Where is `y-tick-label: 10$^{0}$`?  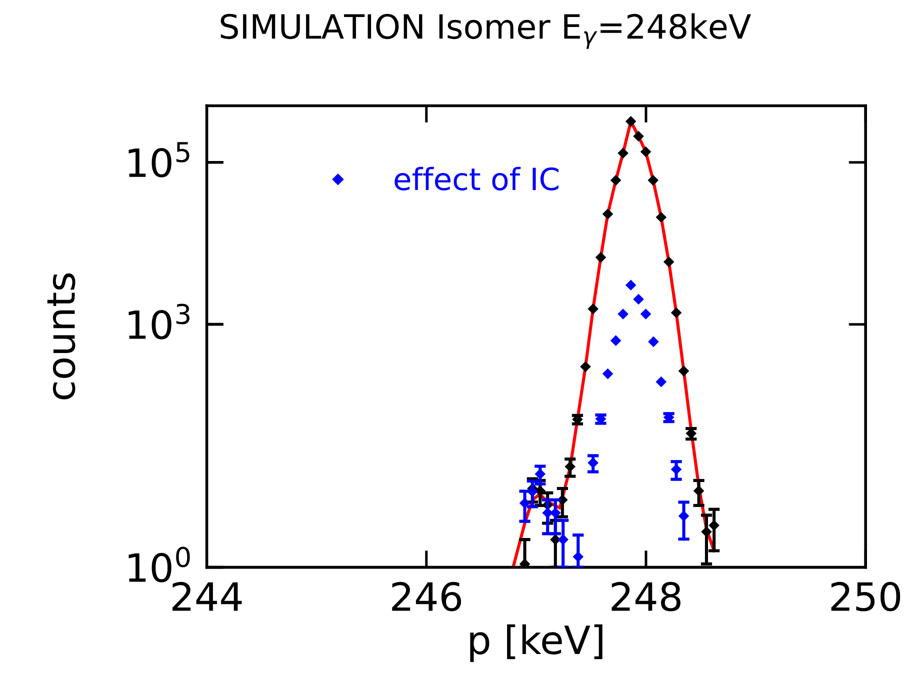
y-tick-label: 10$^{0}$ is located at coordinates (159, 564).